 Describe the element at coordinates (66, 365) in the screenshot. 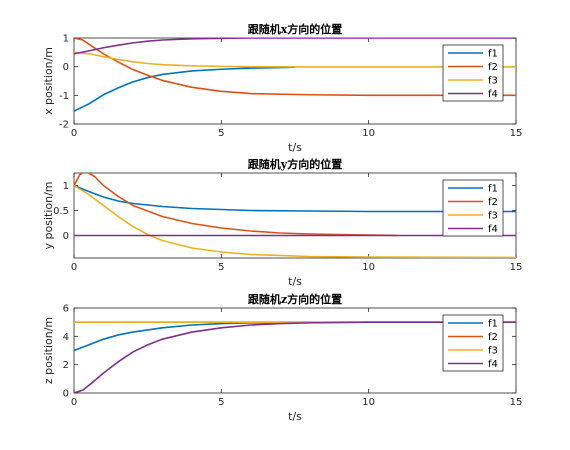

I see `y-tick-label: 2` at that location.